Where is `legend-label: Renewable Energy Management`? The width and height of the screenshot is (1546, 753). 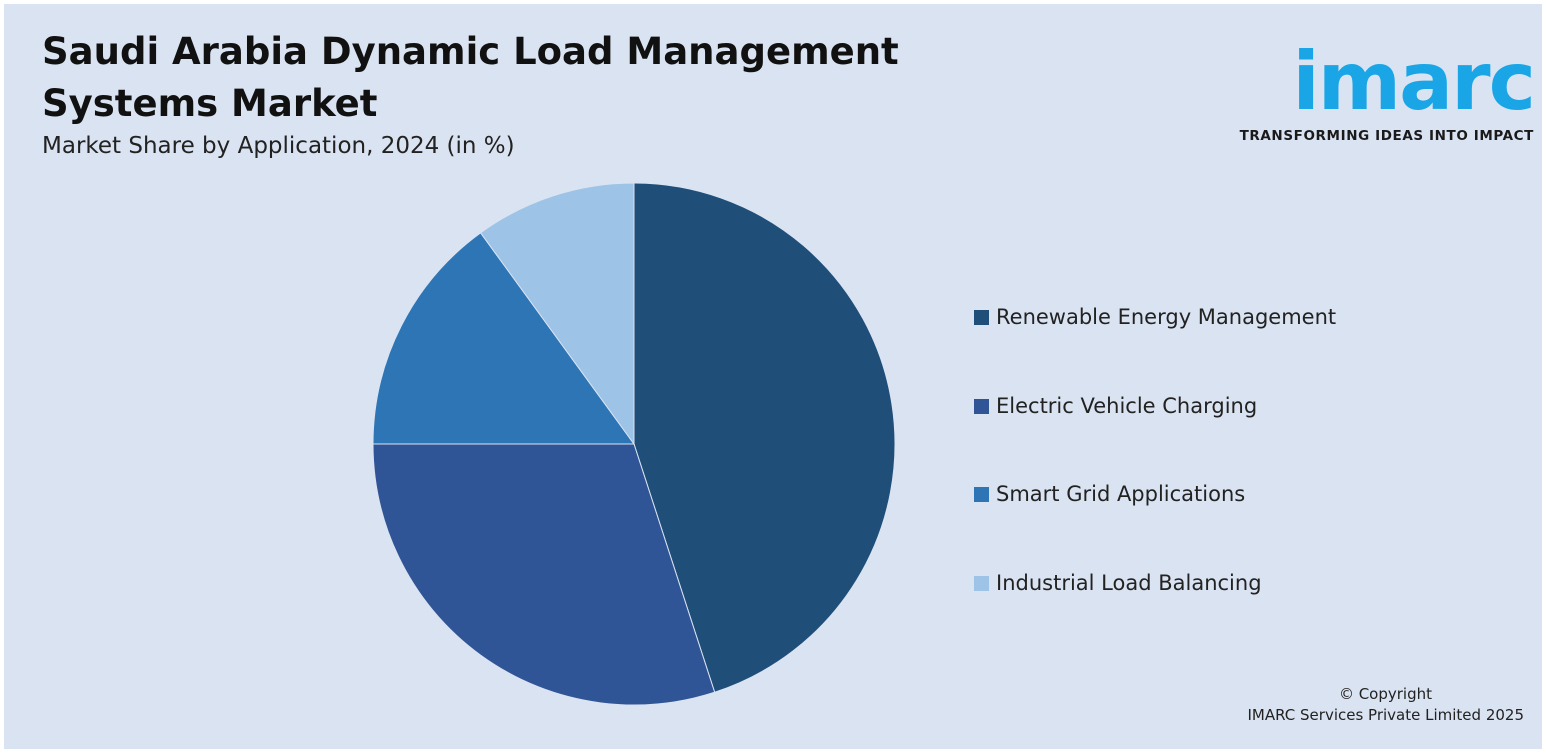 legend-label: Renewable Energy Management is located at coordinates (1166, 317).